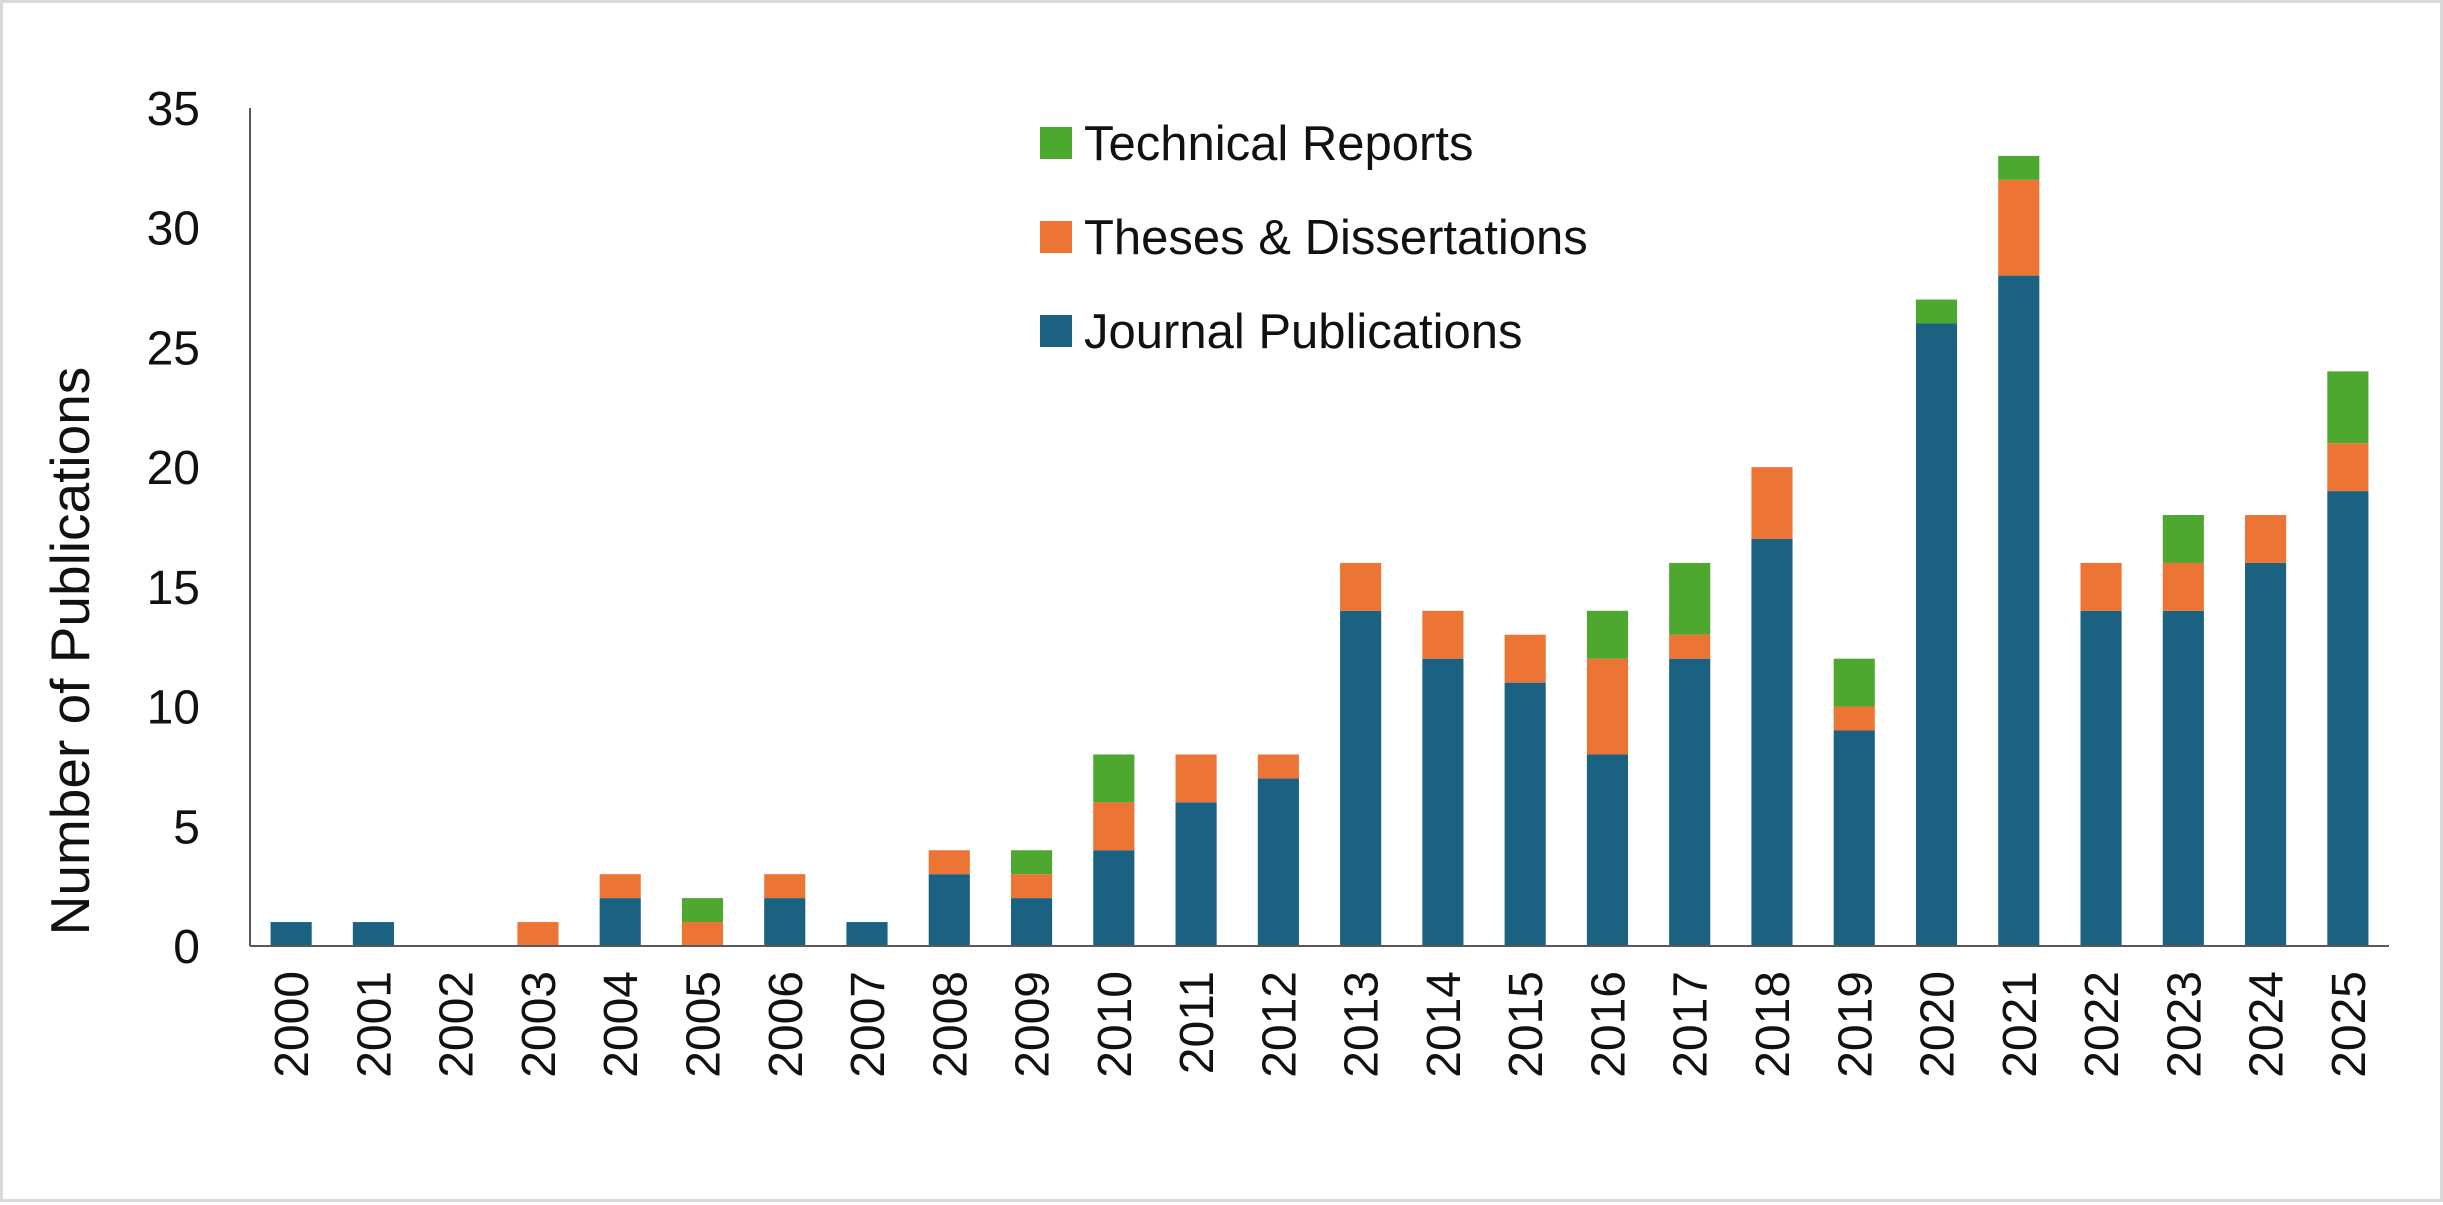 Image resolution: width=2443 pixels, height=1205 pixels. What do you see at coordinates (2020, 1024) in the screenshot?
I see `x-tick-label: 2021` at bounding box center [2020, 1024].